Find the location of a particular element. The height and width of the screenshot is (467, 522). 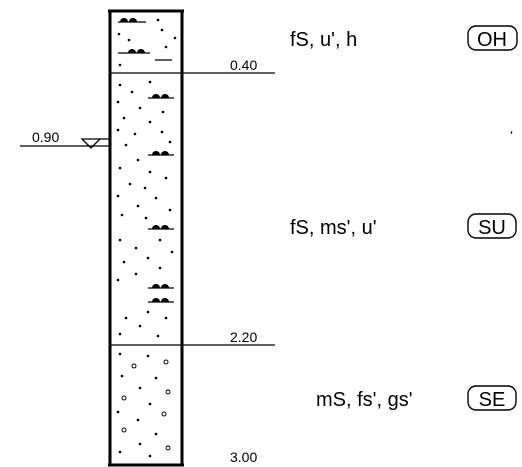

stray-mark is located at coordinates (511, 132).